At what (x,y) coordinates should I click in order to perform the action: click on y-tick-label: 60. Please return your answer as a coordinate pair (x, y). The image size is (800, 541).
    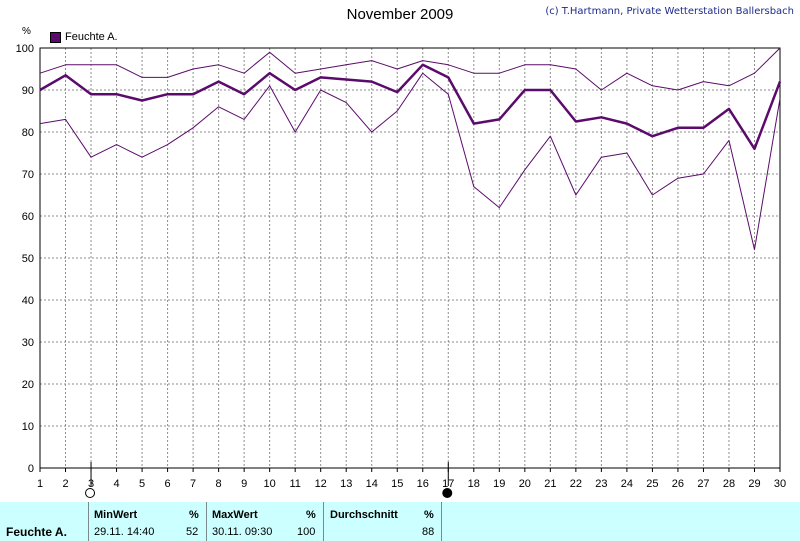
    Looking at the image, I should click on (28, 217).